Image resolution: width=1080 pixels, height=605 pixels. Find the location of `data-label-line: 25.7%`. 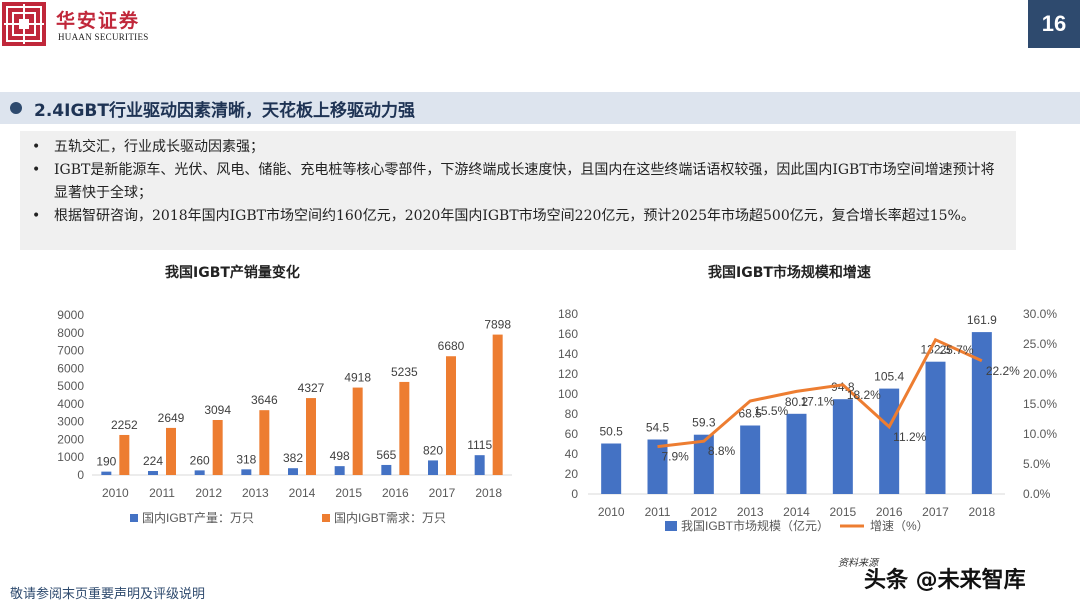

data-label-line: 25.7% is located at coordinates (957, 350).